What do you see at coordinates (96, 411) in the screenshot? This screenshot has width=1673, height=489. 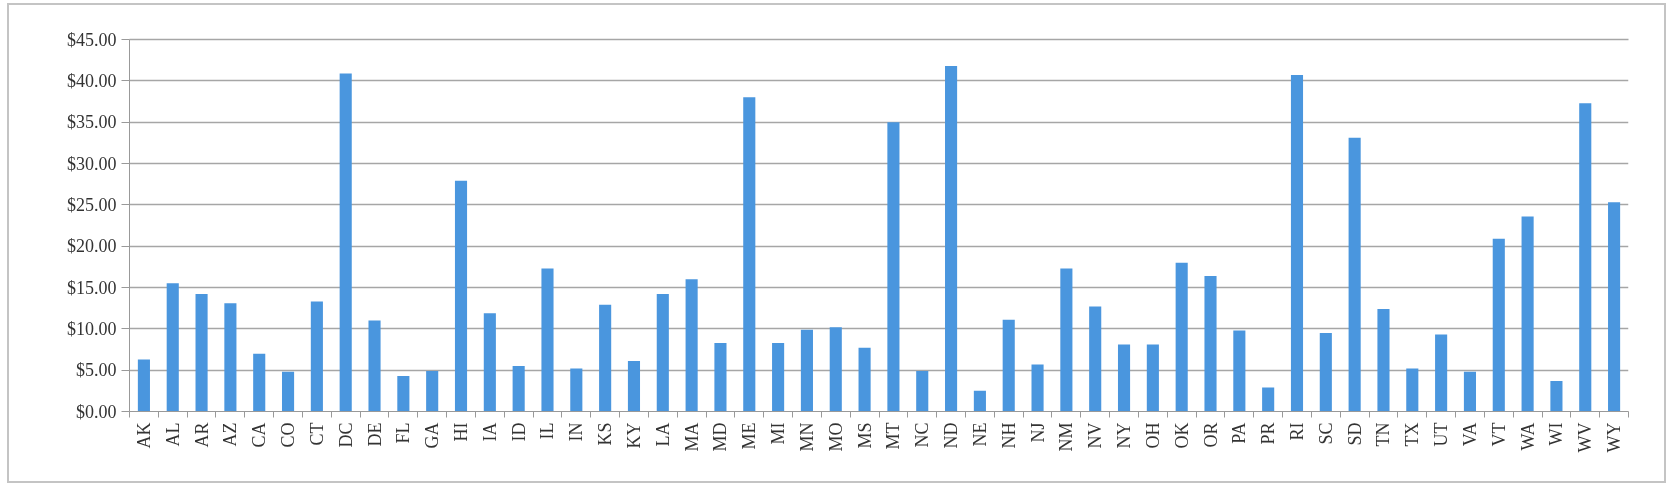 I see `y-tick-label: $0.00` at bounding box center [96, 411].